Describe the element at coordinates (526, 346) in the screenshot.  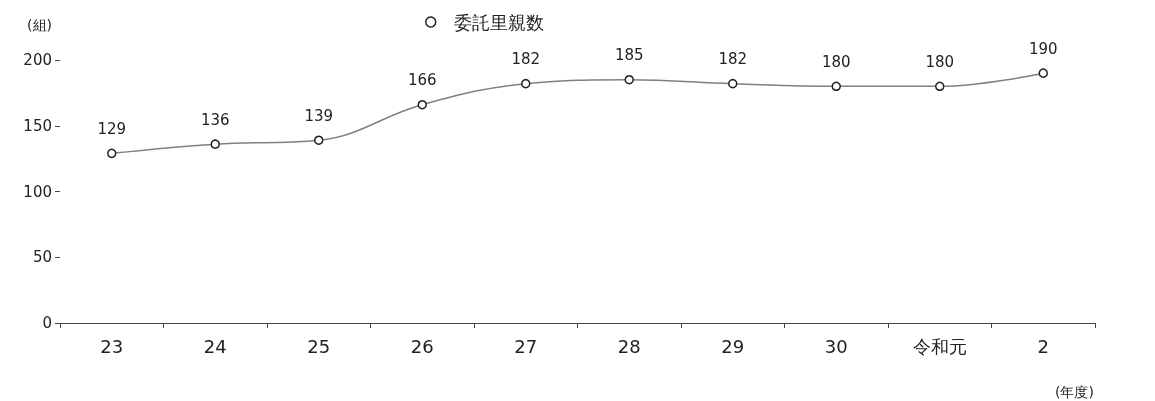
I see `x-tick-label: 27` at that location.